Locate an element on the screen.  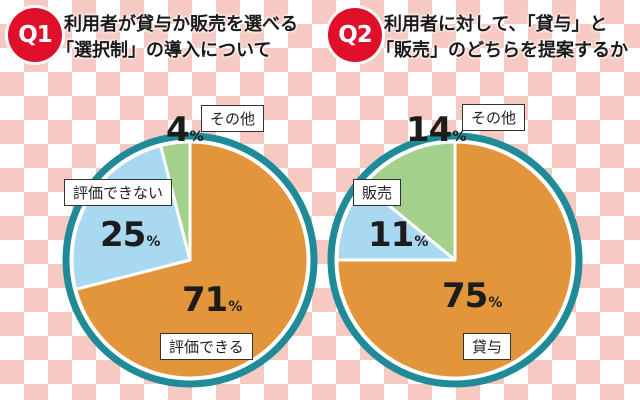
slice-label-q2-rental: 貸与 is located at coordinates (487, 346).